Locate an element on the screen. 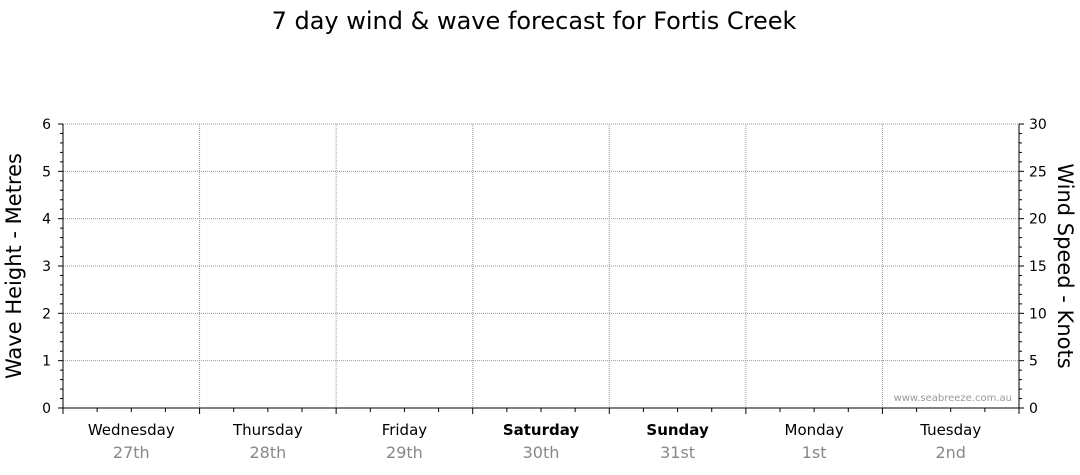 This screenshot has width=1080, height=475. day-name-label: Wednesday is located at coordinates (131, 430).